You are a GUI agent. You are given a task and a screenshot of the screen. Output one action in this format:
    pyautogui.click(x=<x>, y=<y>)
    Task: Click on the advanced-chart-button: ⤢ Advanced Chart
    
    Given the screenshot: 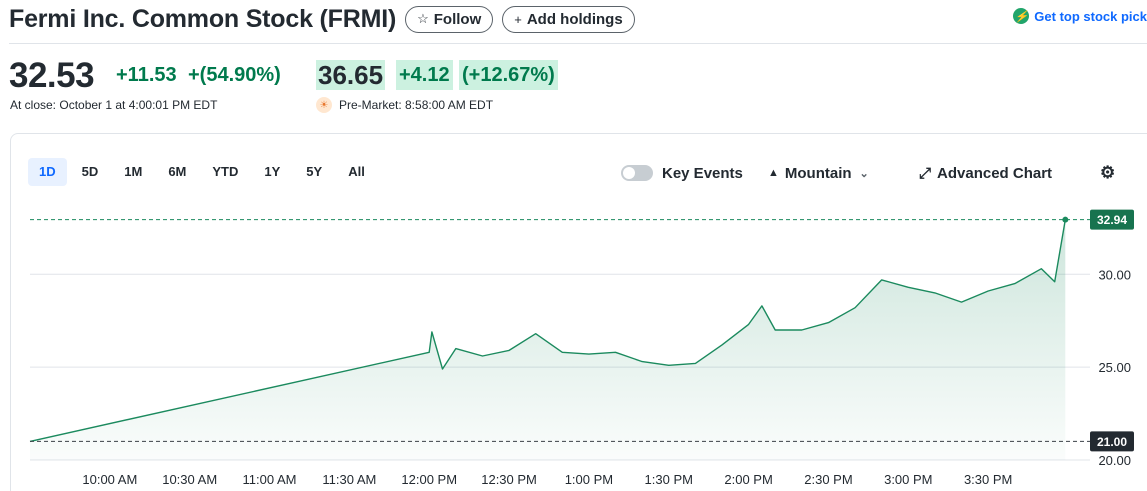 What is the action you would take?
    pyautogui.click(x=985, y=173)
    